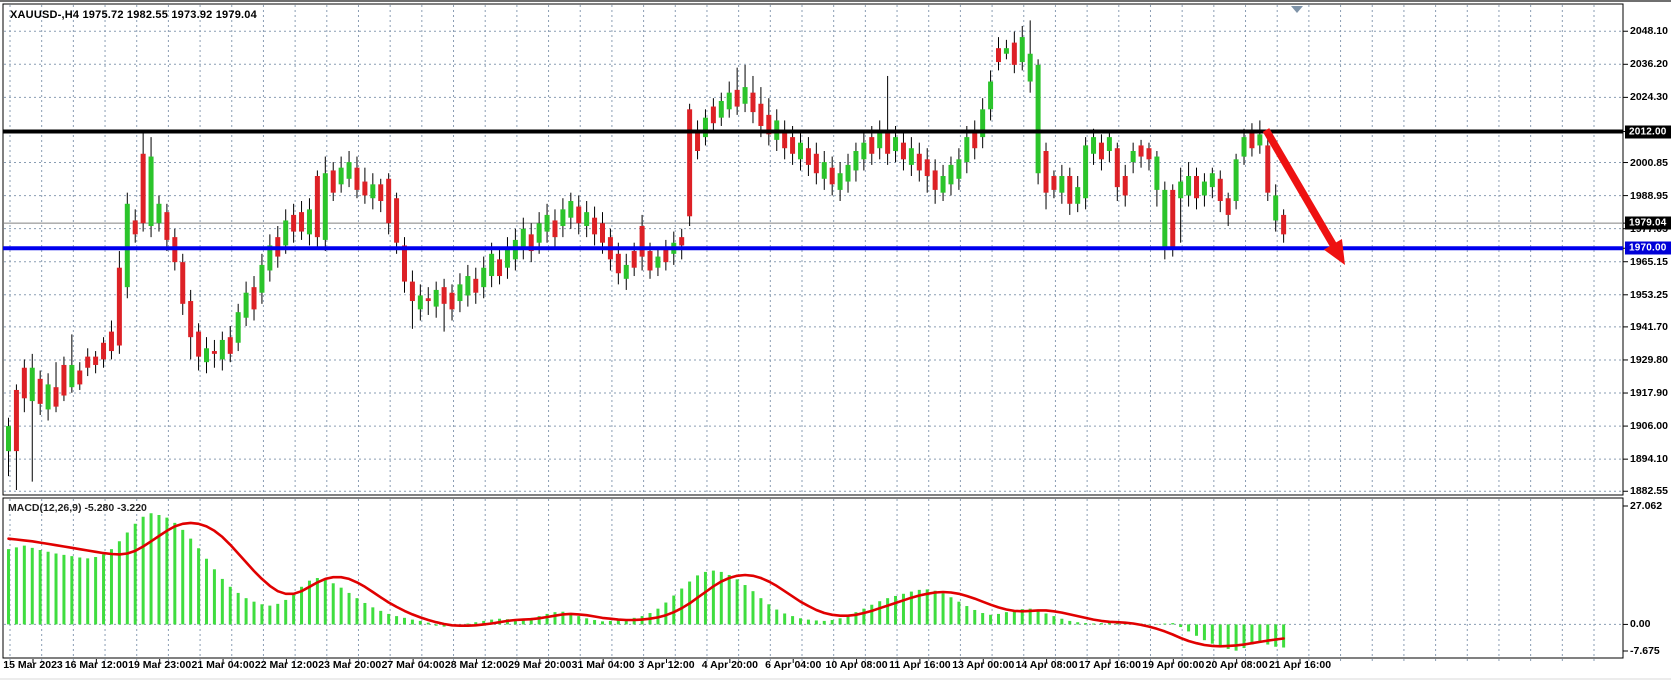 The image size is (1671, 680). I want to click on time-axis-label: 16 Mar 12:00, so click(96, 665).